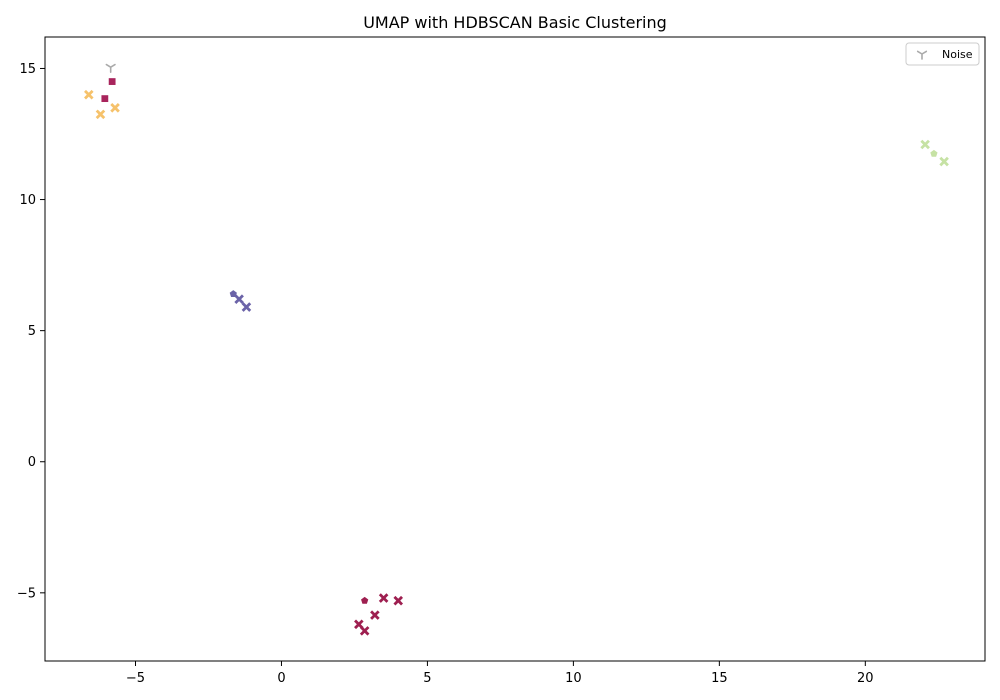 This screenshot has height=700, width=1000. Describe the element at coordinates (719, 678) in the screenshot. I see `x-tick-label: 15` at that location.